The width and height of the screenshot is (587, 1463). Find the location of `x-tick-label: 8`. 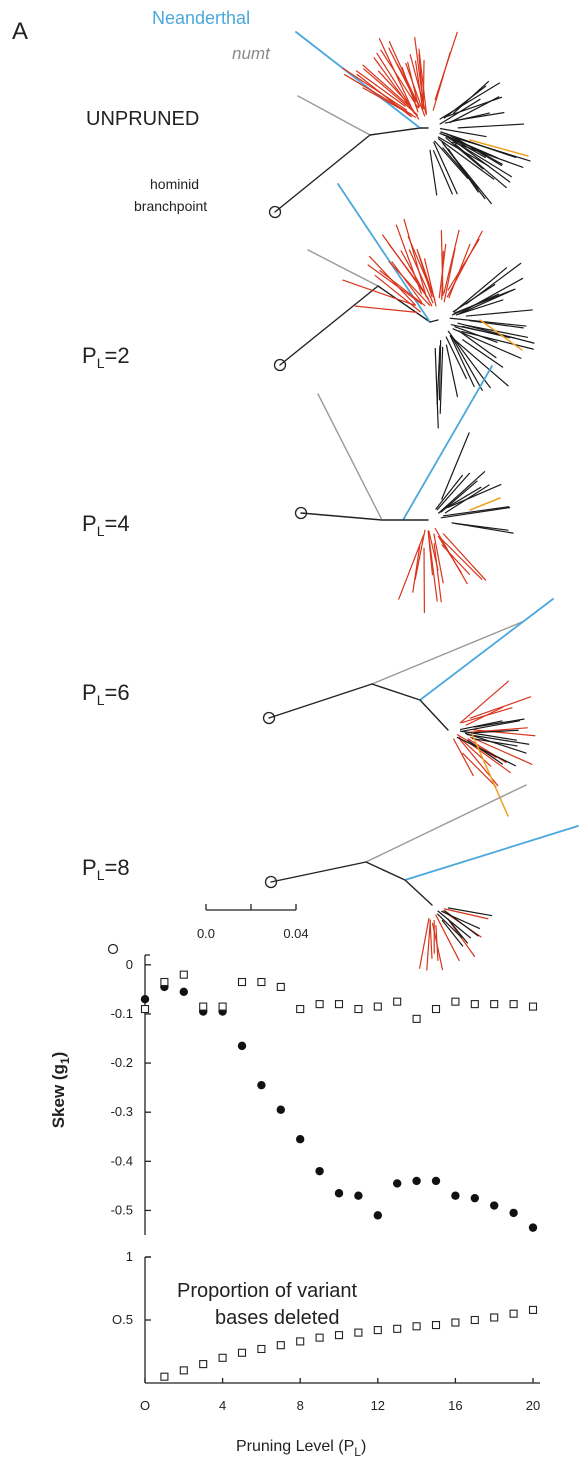

x-tick-label: 8 is located at coordinates (300, 1405).